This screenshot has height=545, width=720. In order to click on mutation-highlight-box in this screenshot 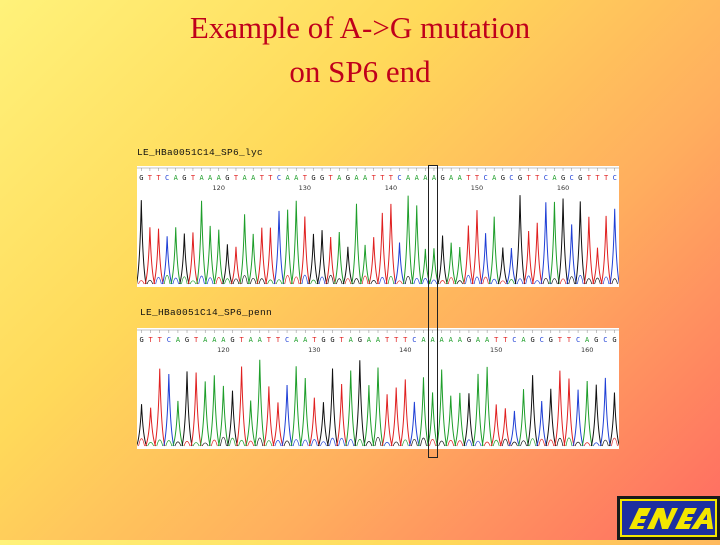, I will do `click(433, 311)`.